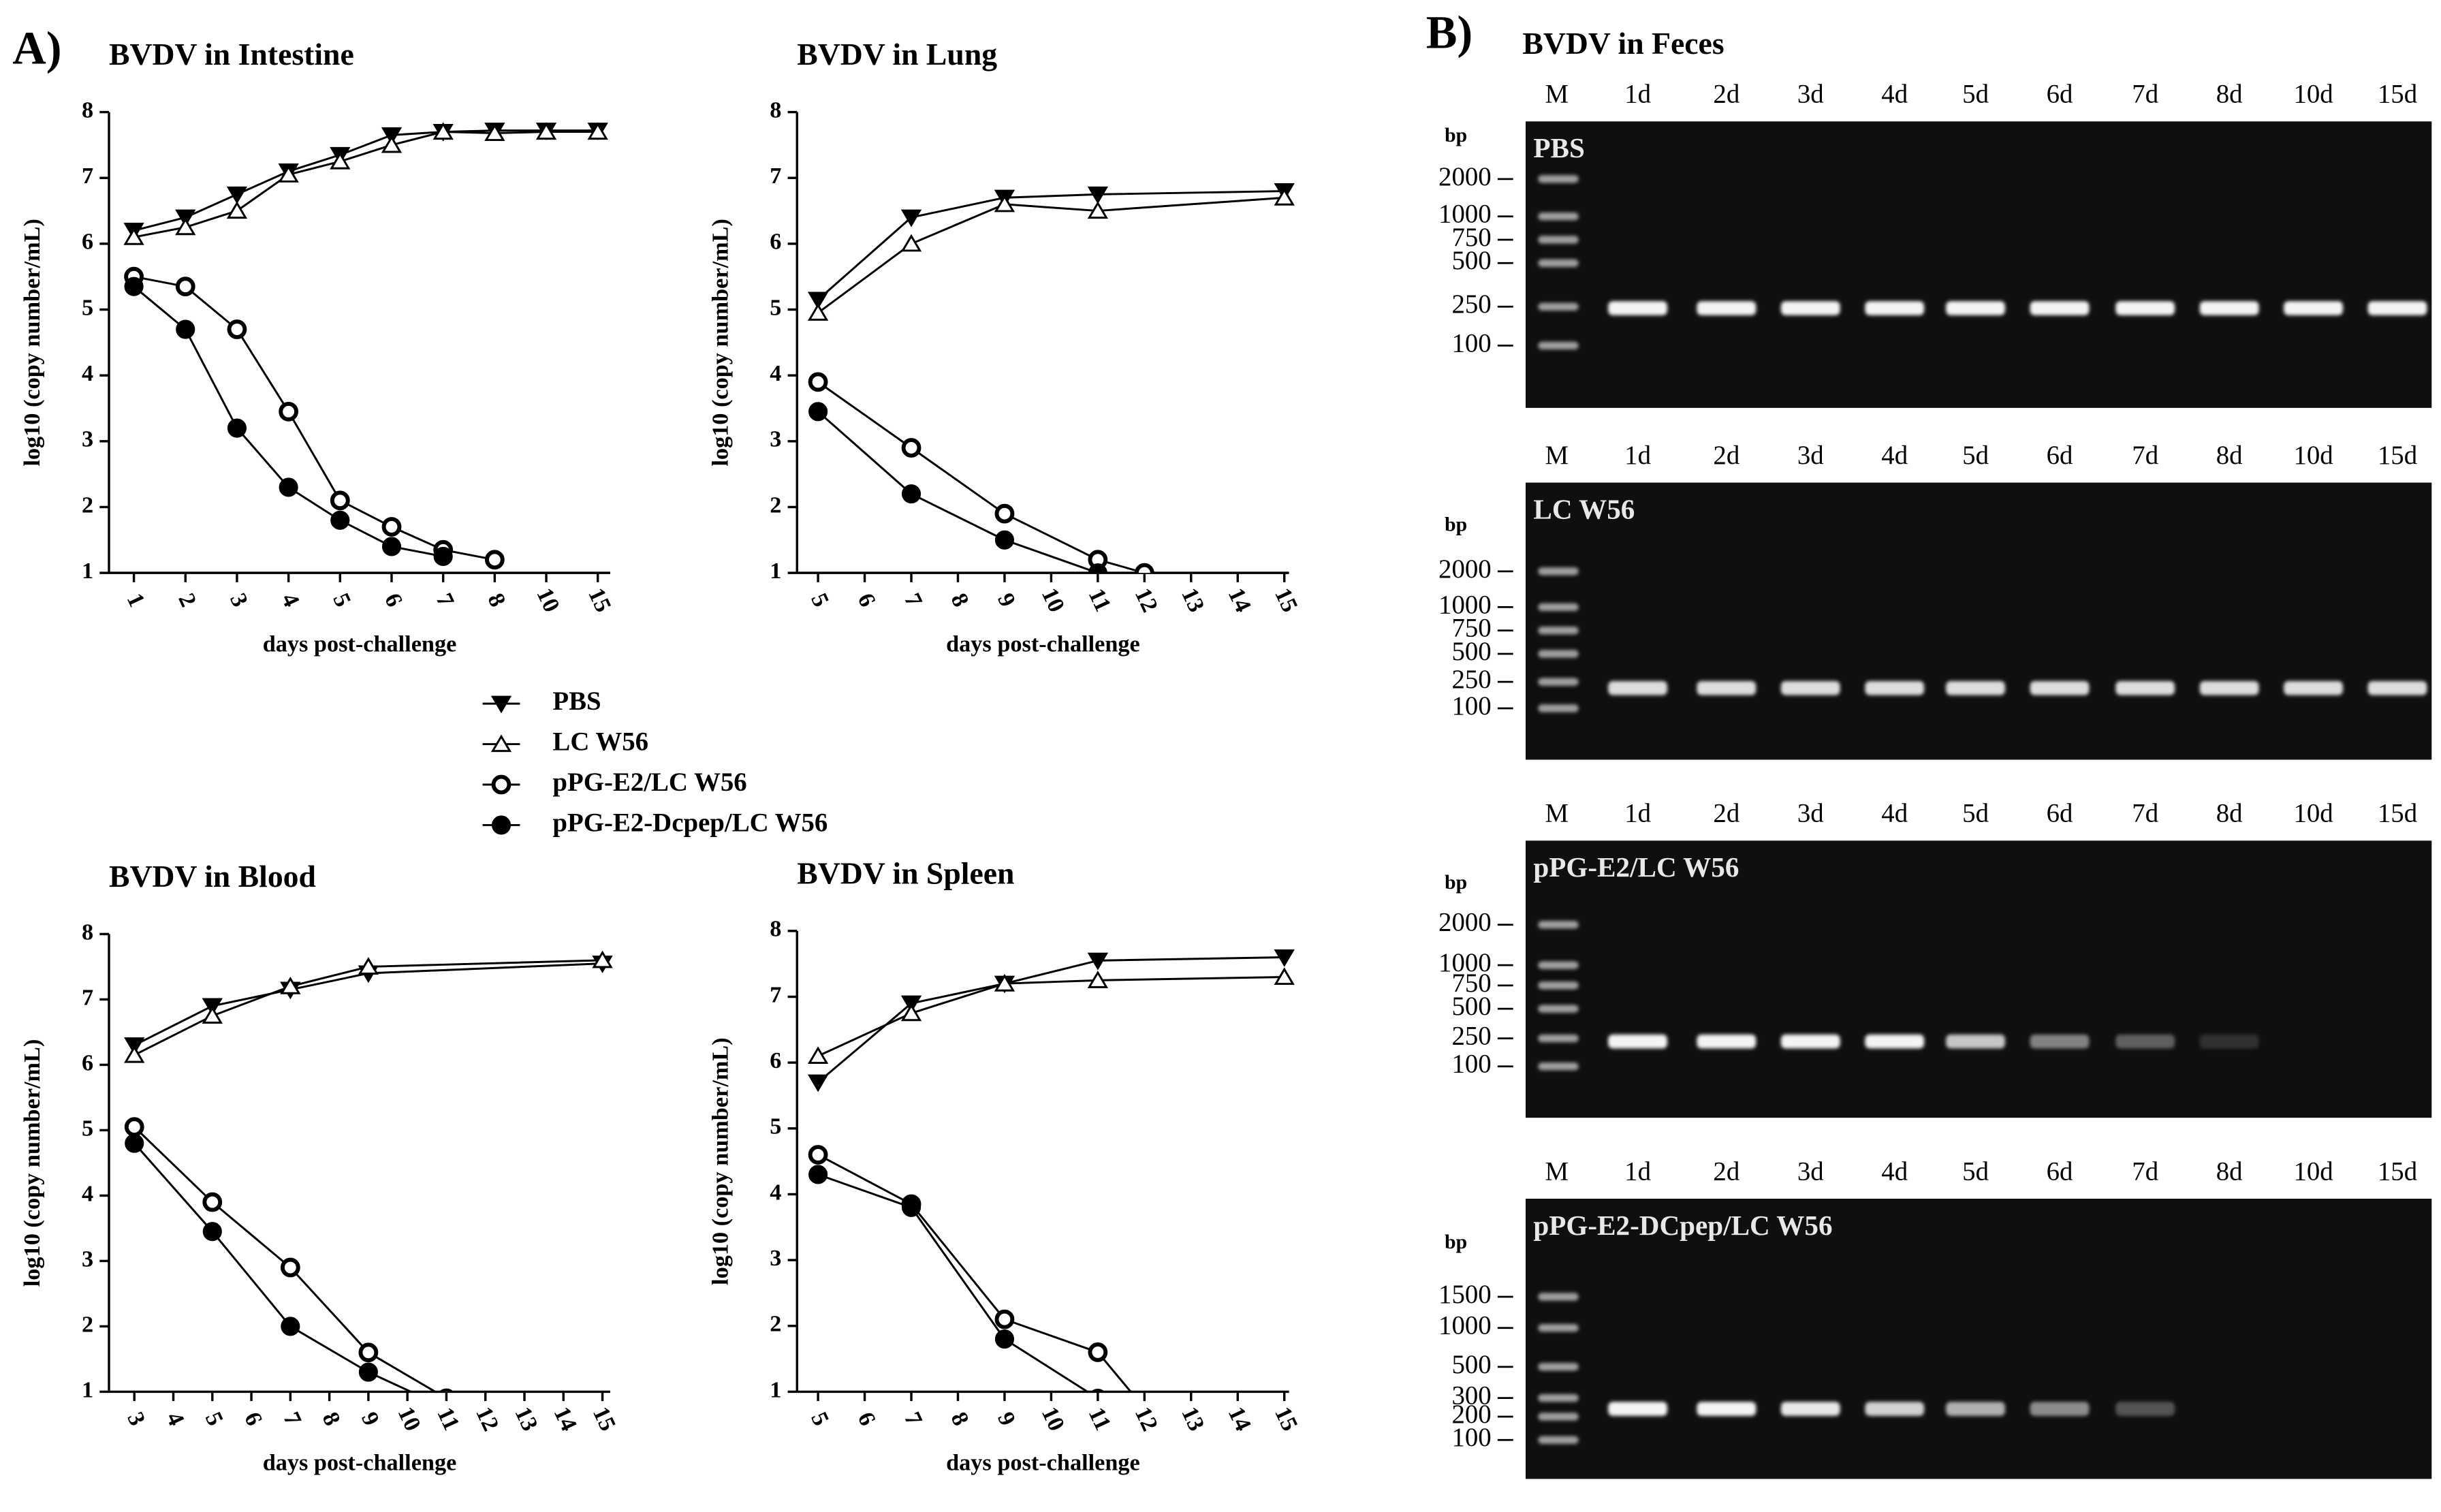  Describe the element at coordinates (136, 600) in the screenshot. I see `x-tick-label: 1` at that location.